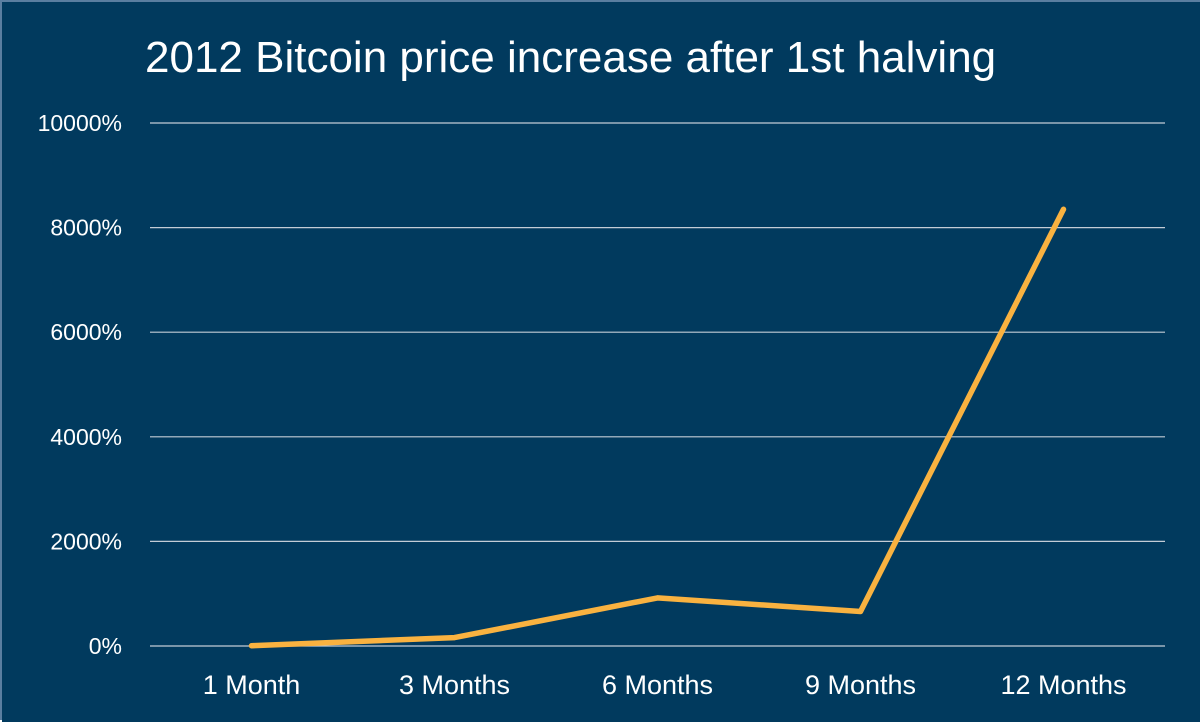 This screenshot has height=722, width=1200. Describe the element at coordinates (80, 384) in the screenshot. I see `y-axis-tick-labels: 0% 2000% 4000% 6000% 8000% 10000%` at that location.